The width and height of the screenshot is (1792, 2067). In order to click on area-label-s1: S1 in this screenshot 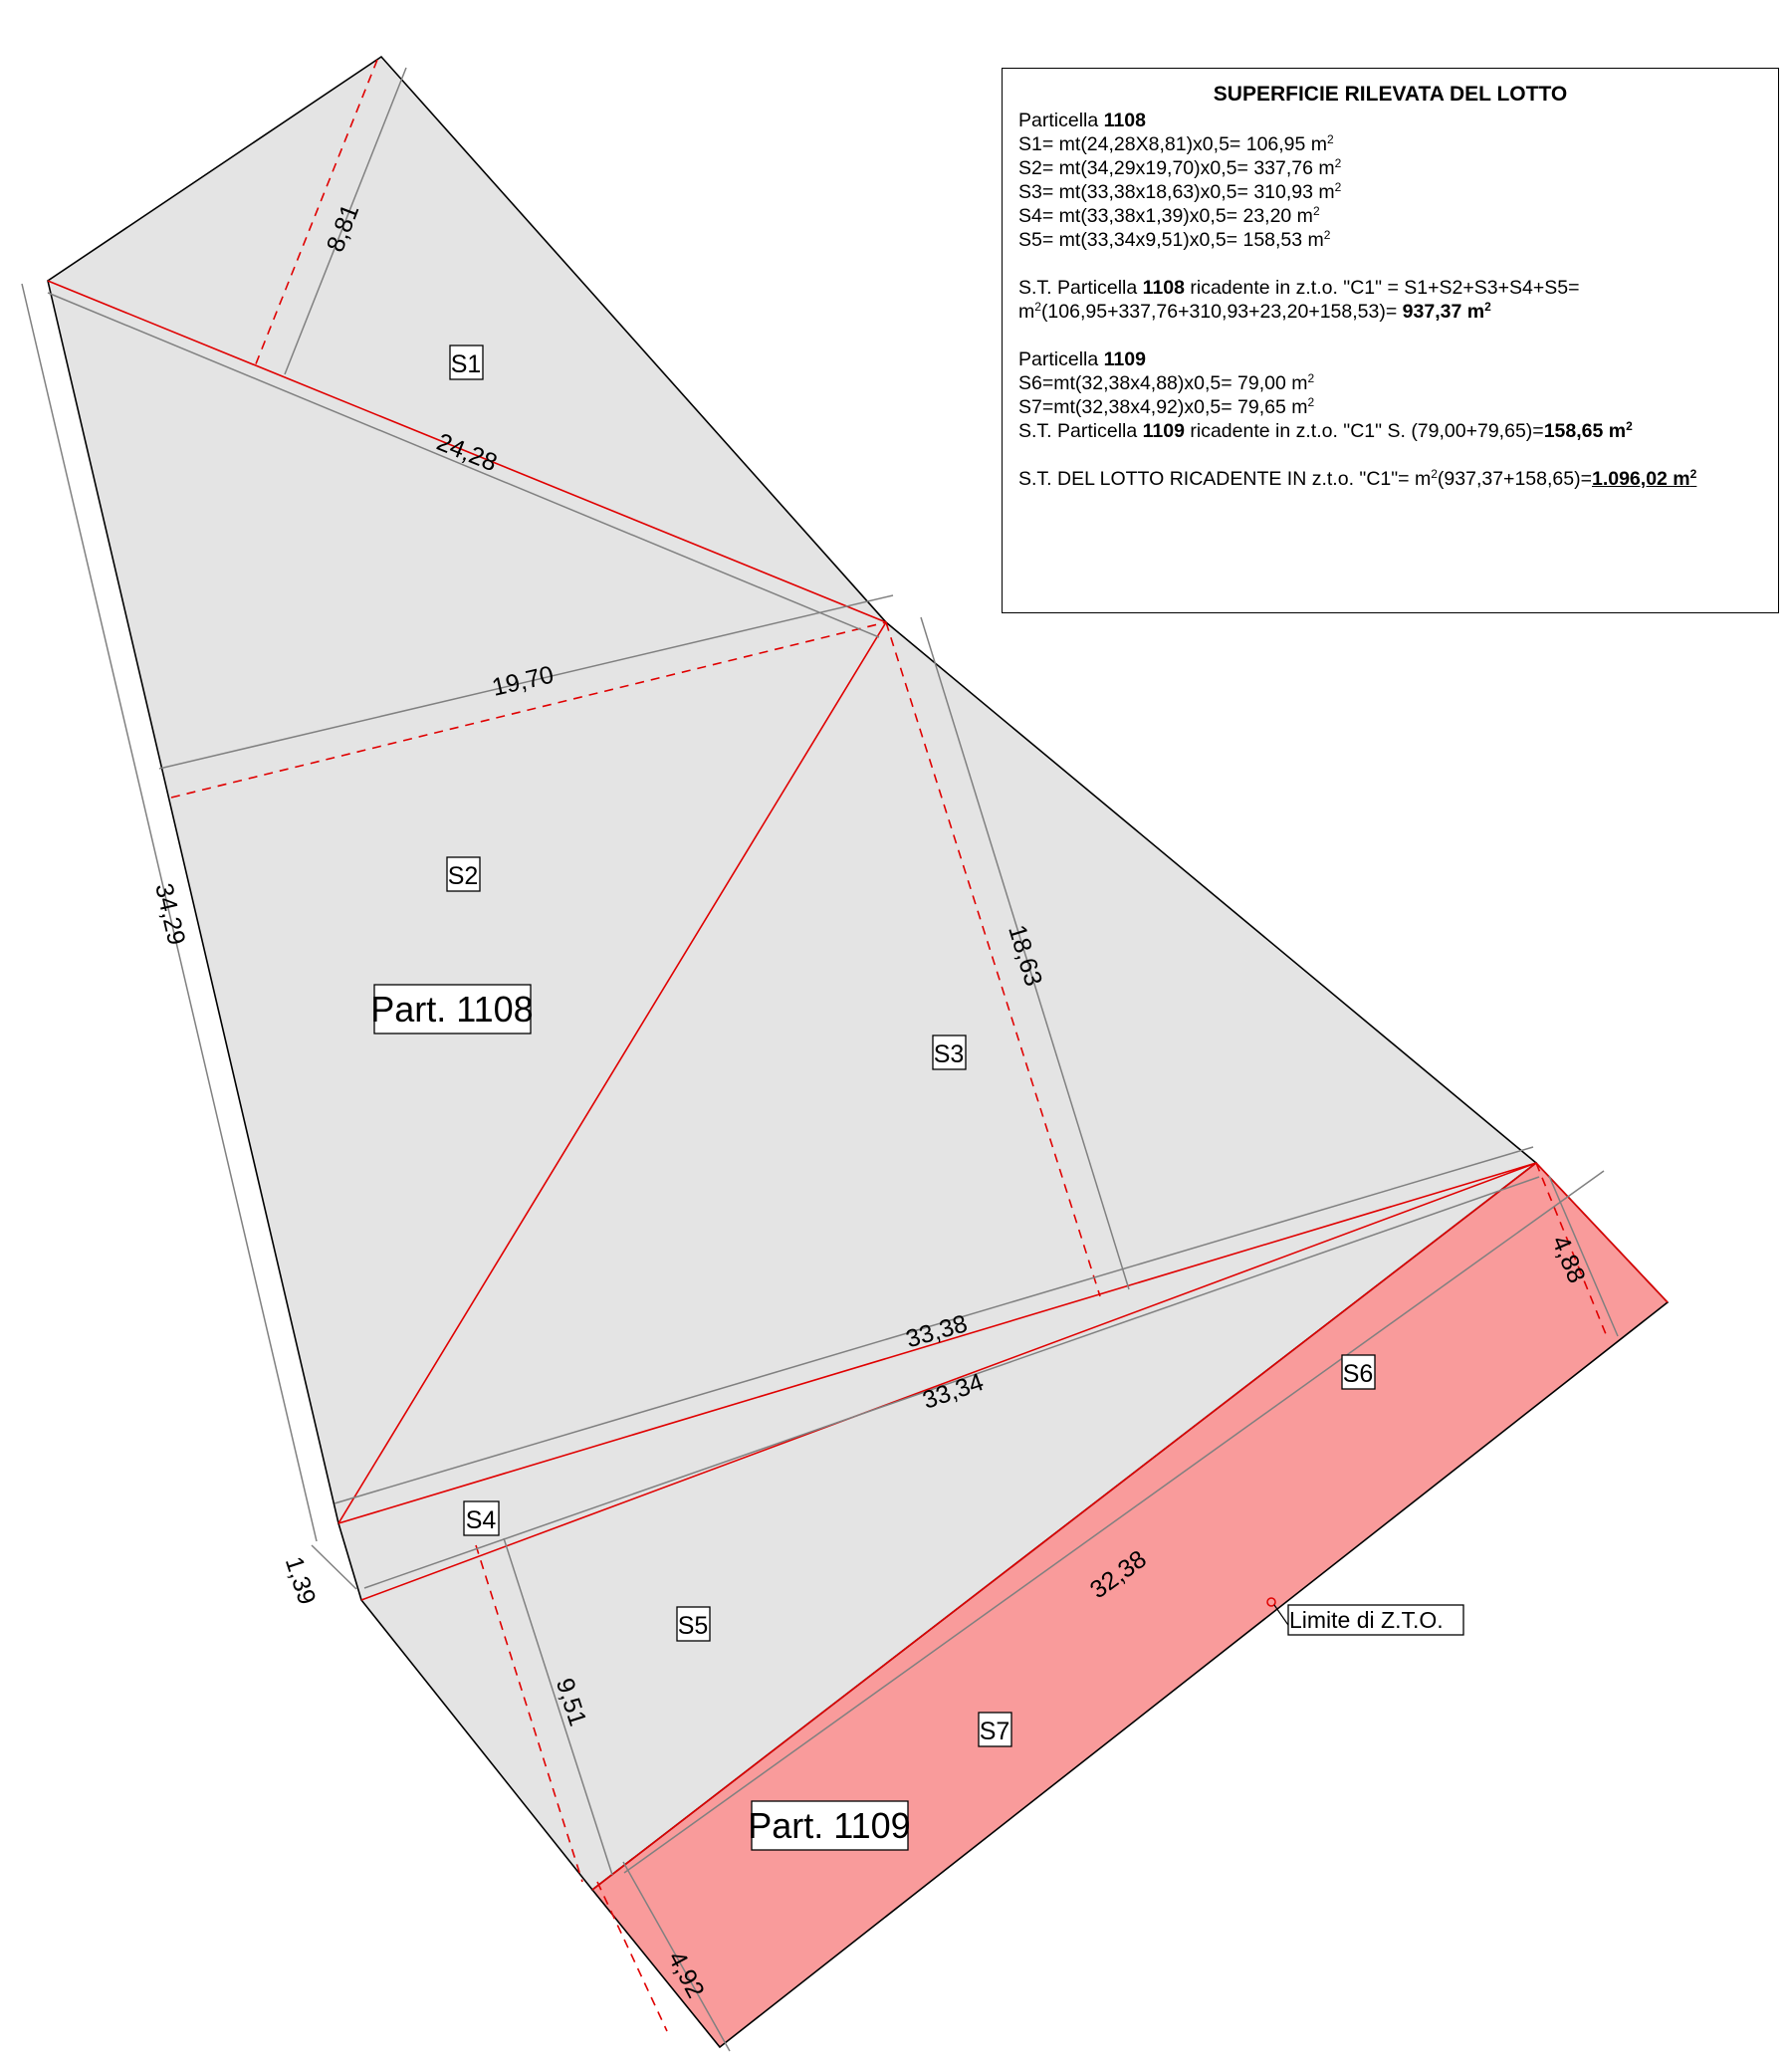, I will do `click(467, 364)`.